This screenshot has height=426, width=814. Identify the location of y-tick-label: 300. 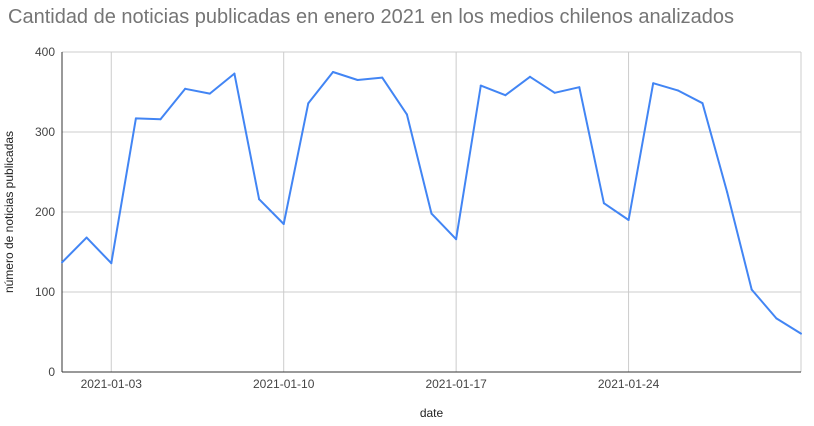
(45, 132).